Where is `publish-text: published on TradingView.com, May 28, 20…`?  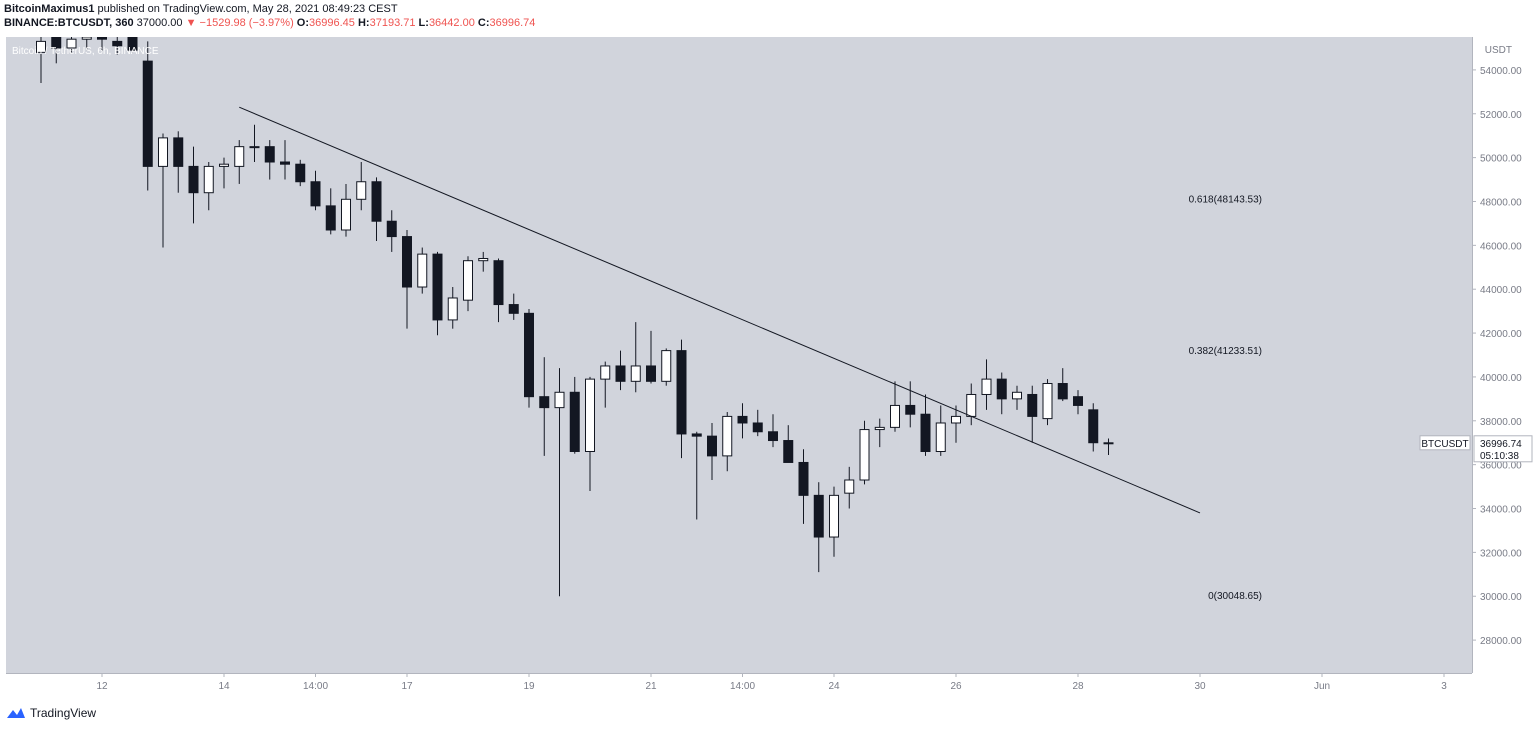 publish-text: published on TradingView.com, May 28, 20… is located at coordinates (247, 9).